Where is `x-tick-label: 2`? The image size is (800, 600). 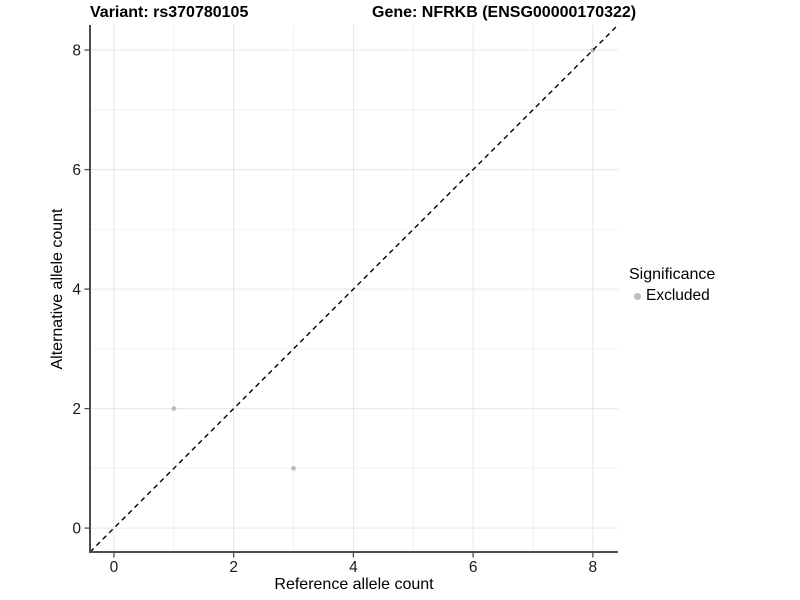 x-tick-label: 2 is located at coordinates (233, 567).